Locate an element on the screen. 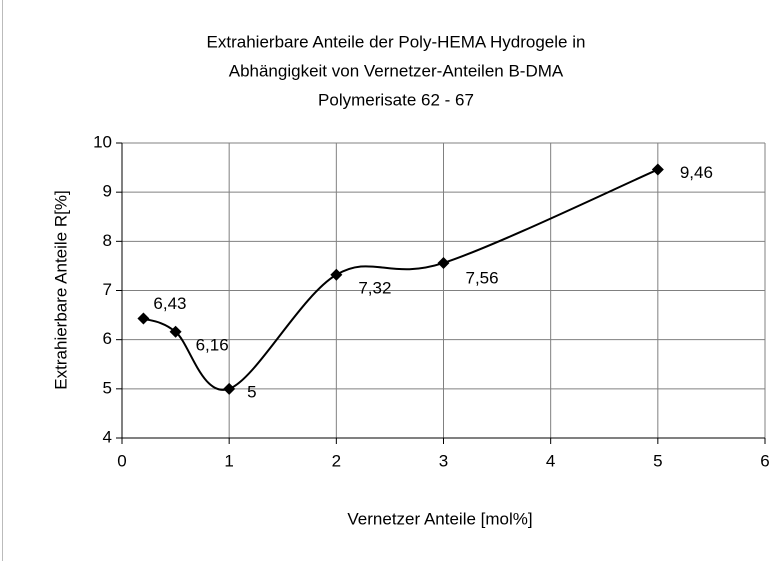 Image resolution: width=782 pixels, height=561 pixels. x-tick-label: 5 is located at coordinates (657, 460).